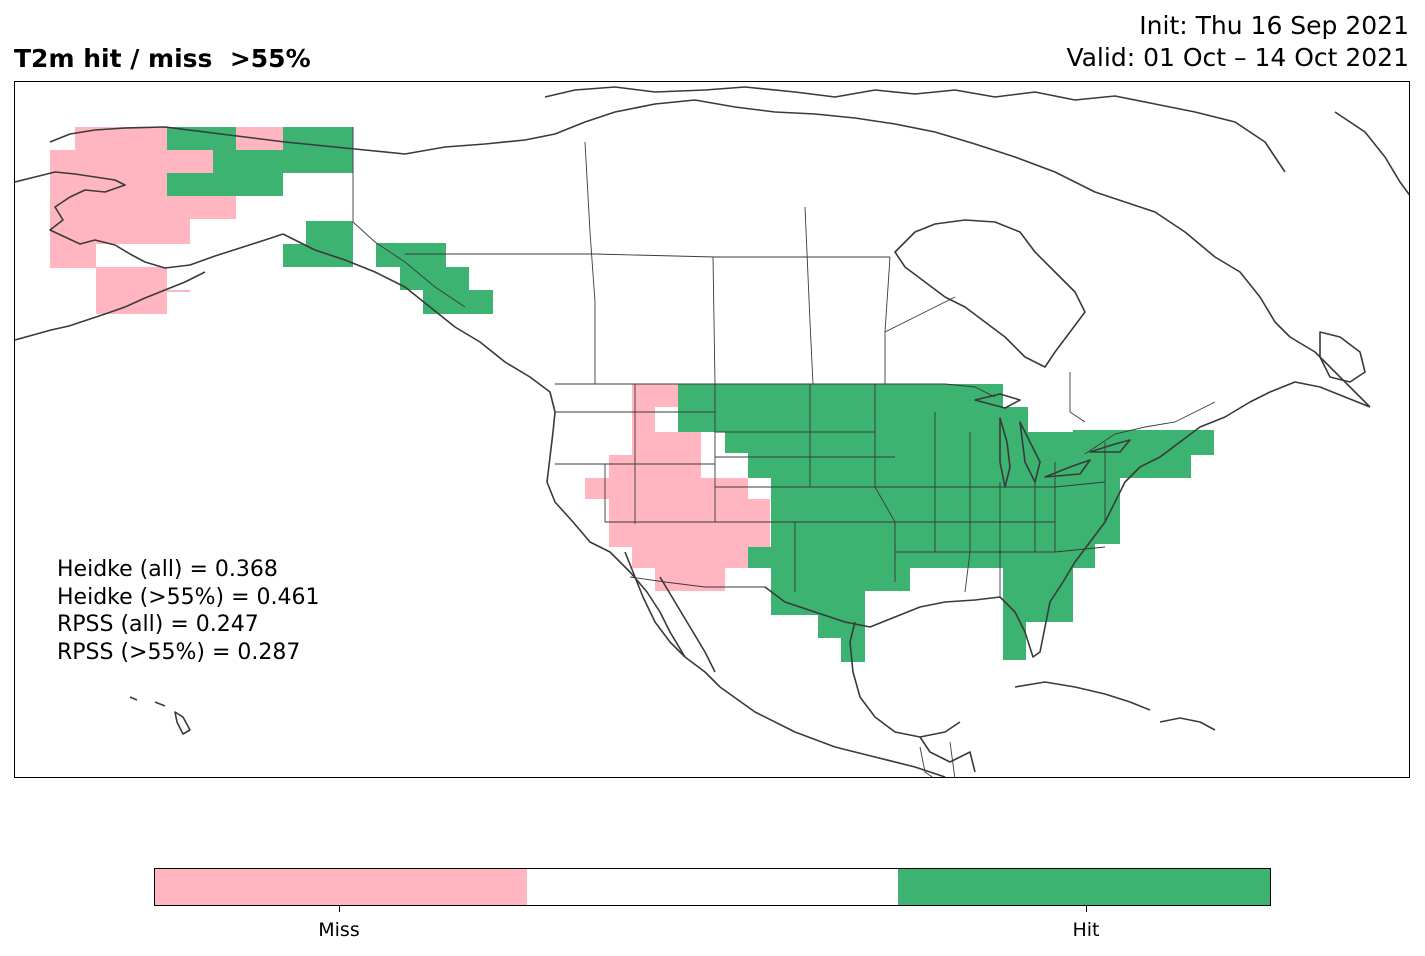 The image size is (1425, 956). What do you see at coordinates (677, 487) in the screenshot?
I see `miss-region-west` at bounding box center [677, 487].